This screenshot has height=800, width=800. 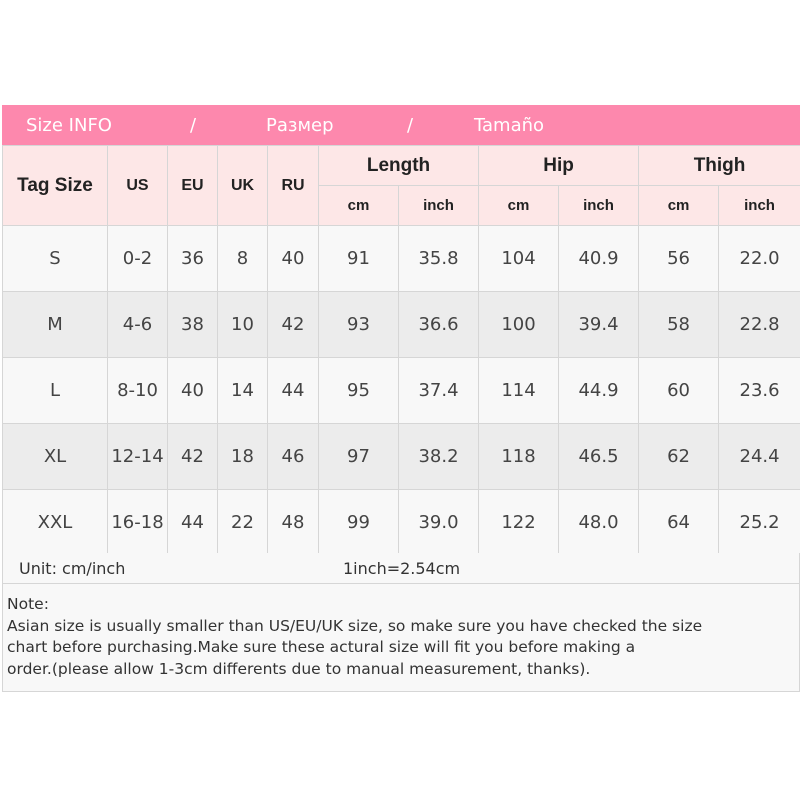 What do you see at coordinates (55, 185) in the screenshot?
I see `header-tag-size: Tag Size` at bounding box center [55, 185].